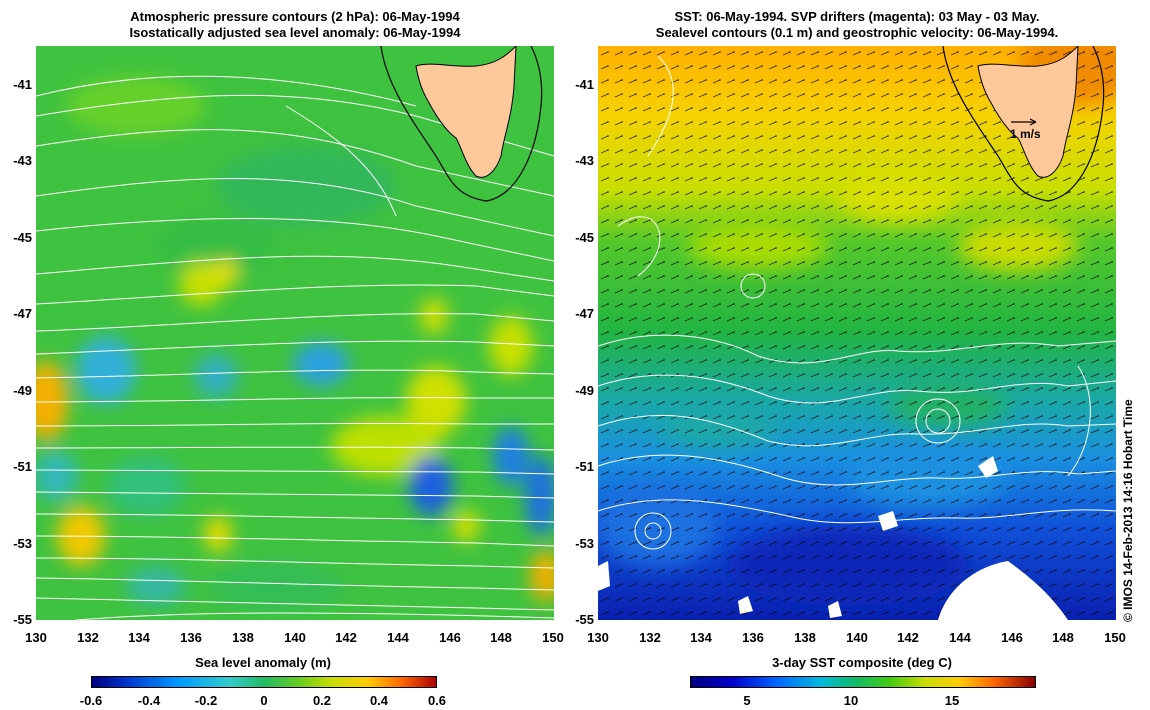  What do you see at coordinates (22, 619) in the screenshot?
I see `left-ytick-55: -55` at bounding box center [22, 619].